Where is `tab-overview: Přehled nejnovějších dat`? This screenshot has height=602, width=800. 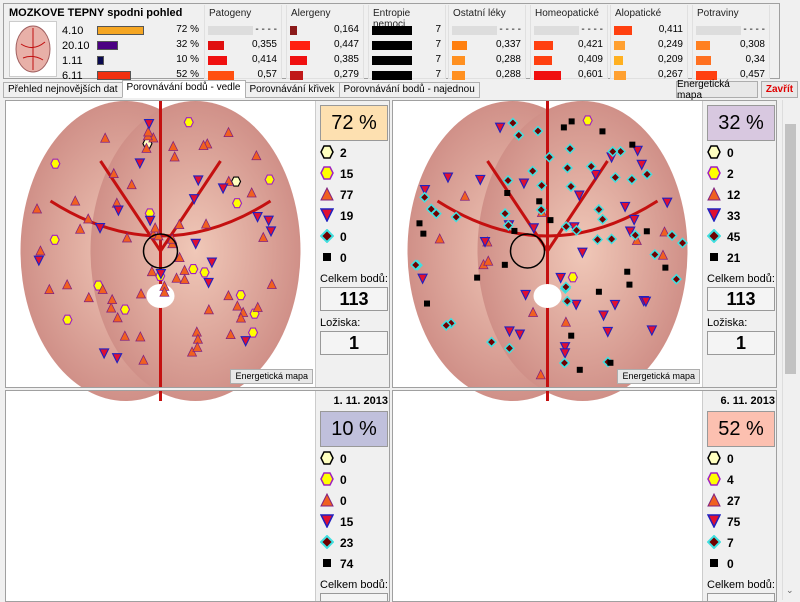
tab-overview: Přehled nejnovějších dat is located at coordinates (63, 90).